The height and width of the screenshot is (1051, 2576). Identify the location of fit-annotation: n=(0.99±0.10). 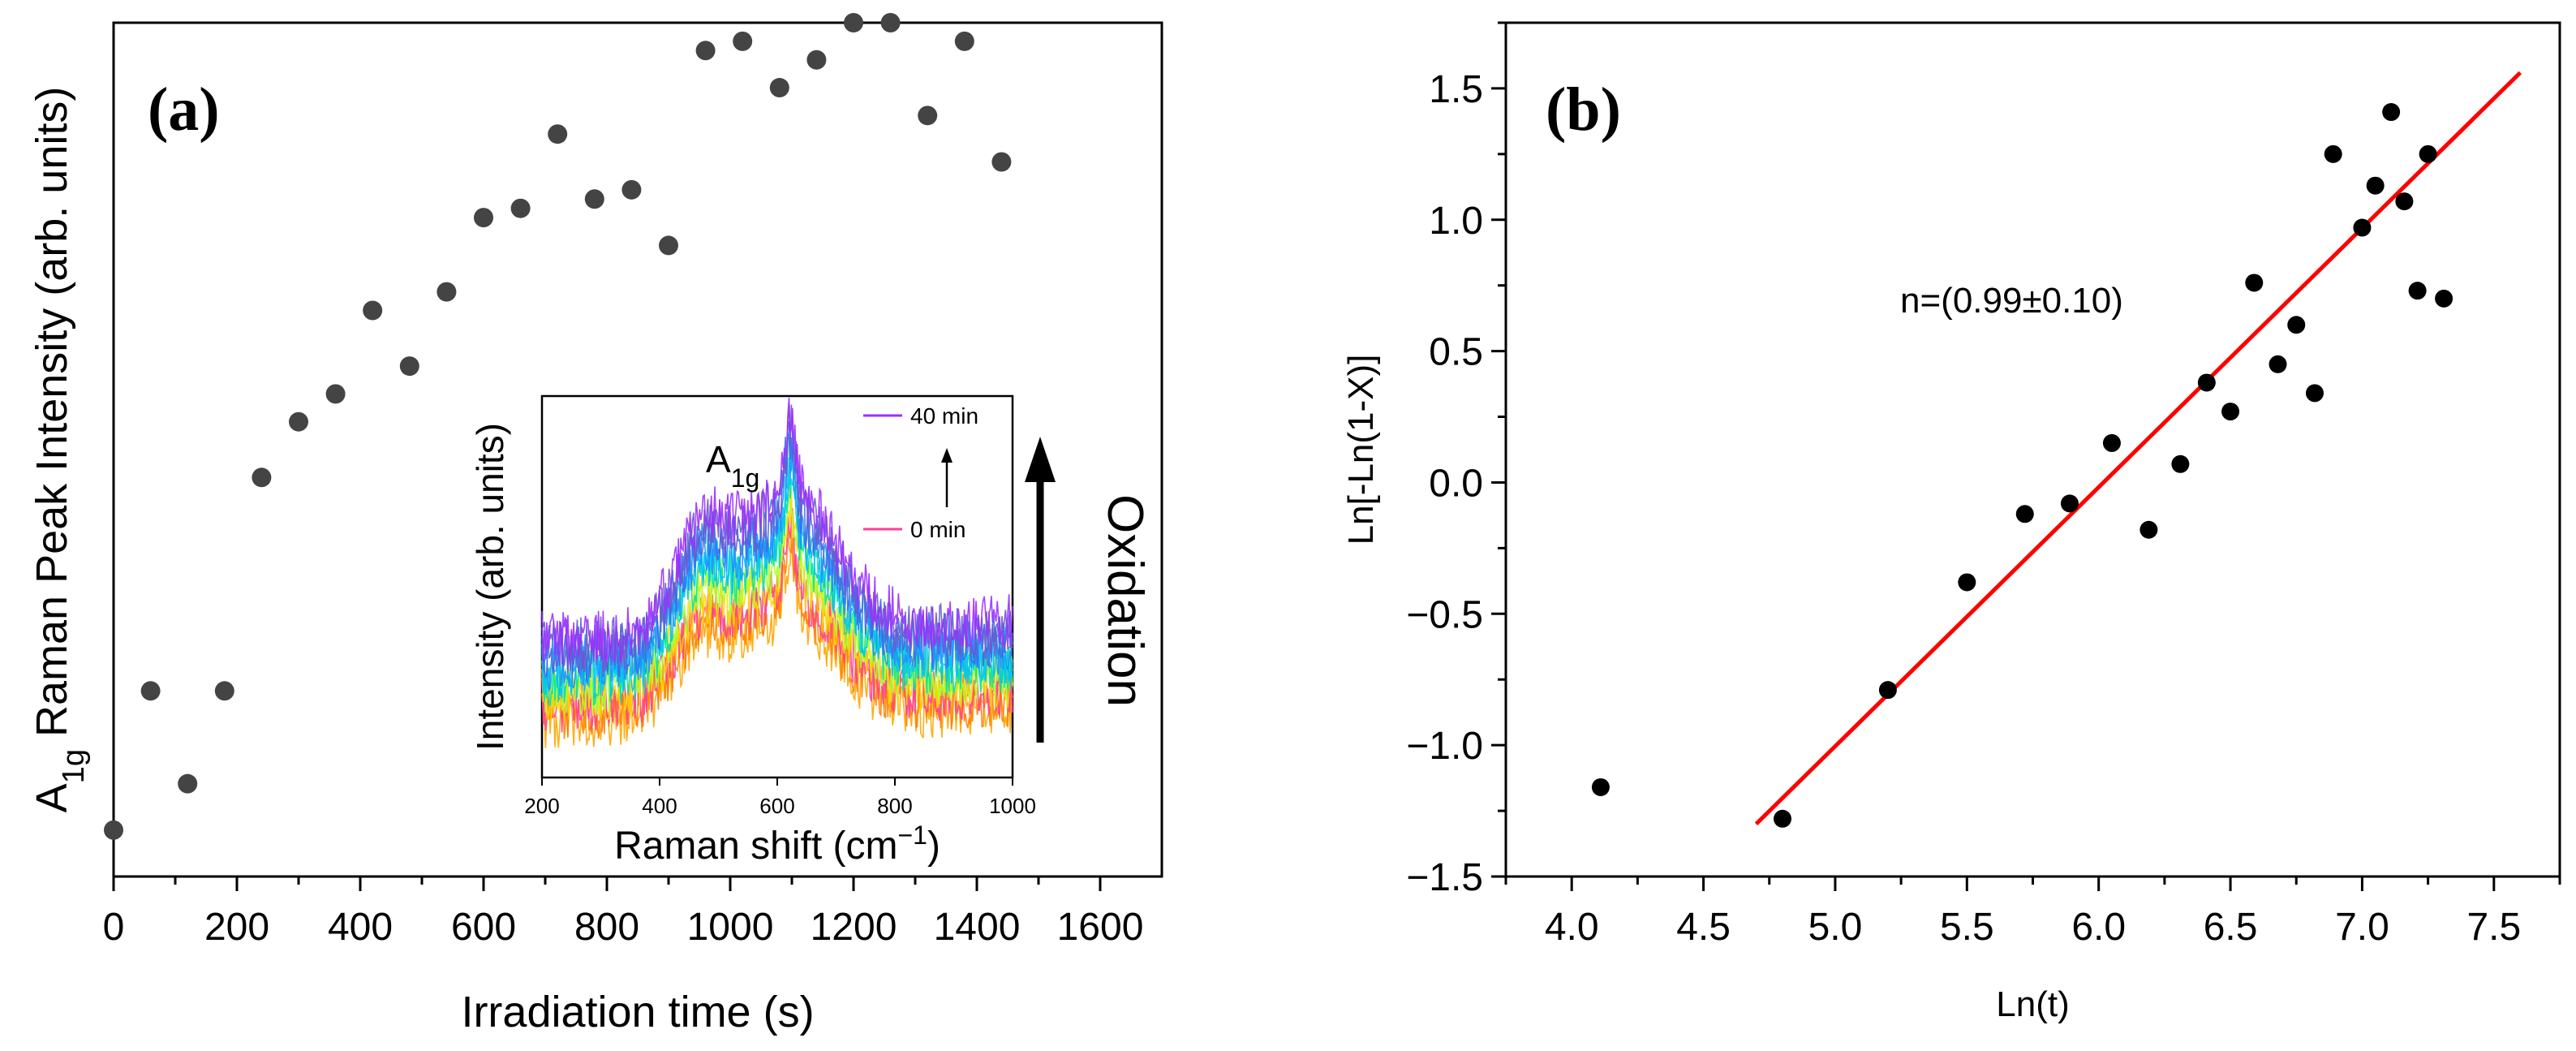
(2011, 301).